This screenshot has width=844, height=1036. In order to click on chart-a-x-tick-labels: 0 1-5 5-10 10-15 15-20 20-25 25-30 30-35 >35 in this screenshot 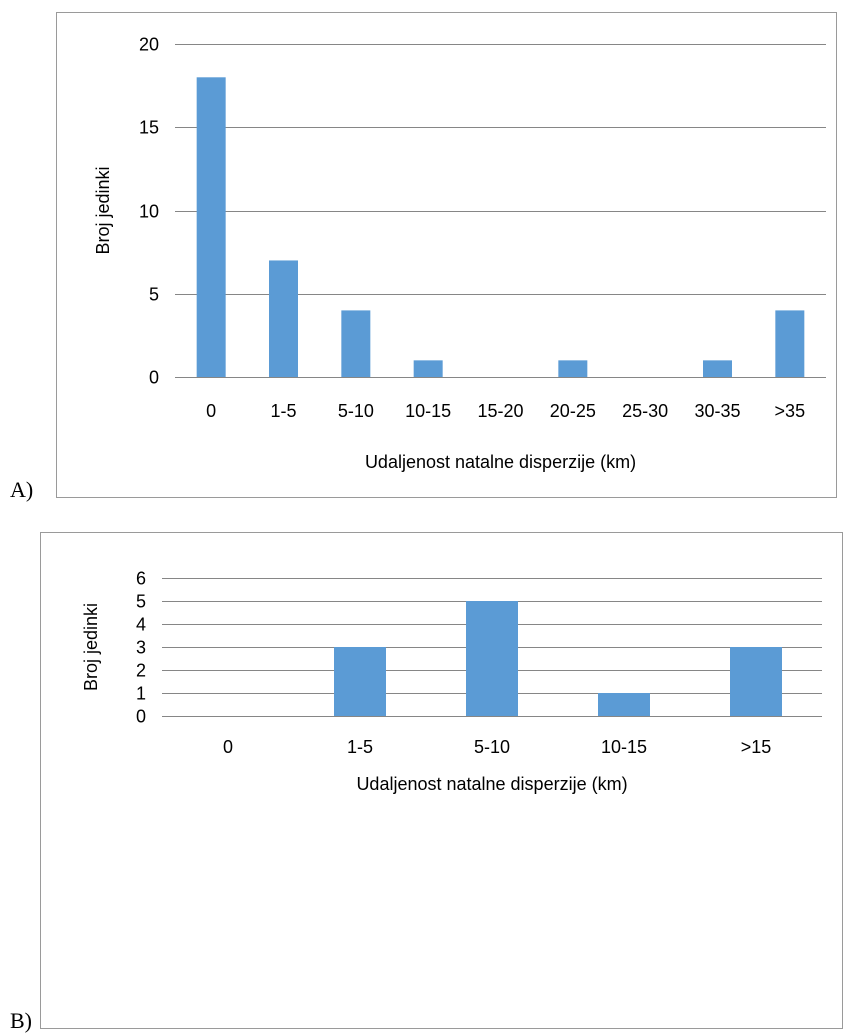, I will do `click(505, 411)`.